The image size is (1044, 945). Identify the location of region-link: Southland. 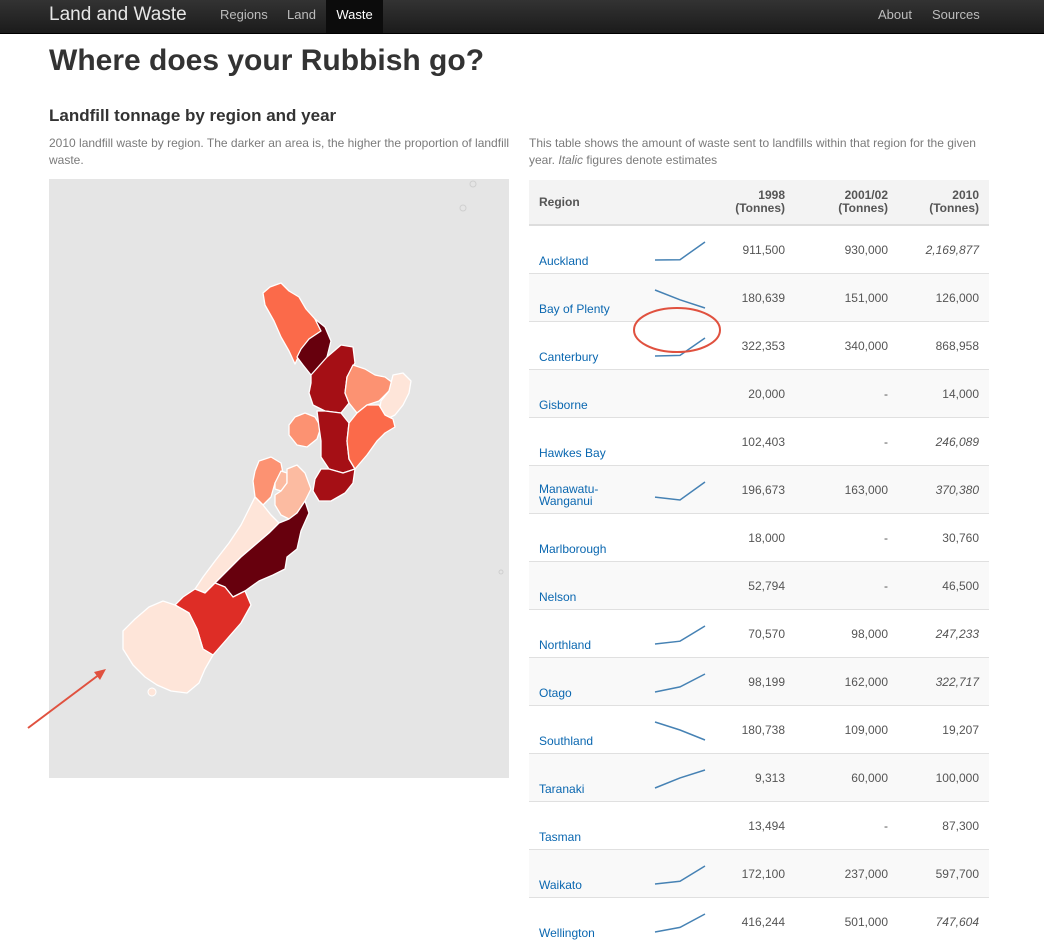
(566, 741).